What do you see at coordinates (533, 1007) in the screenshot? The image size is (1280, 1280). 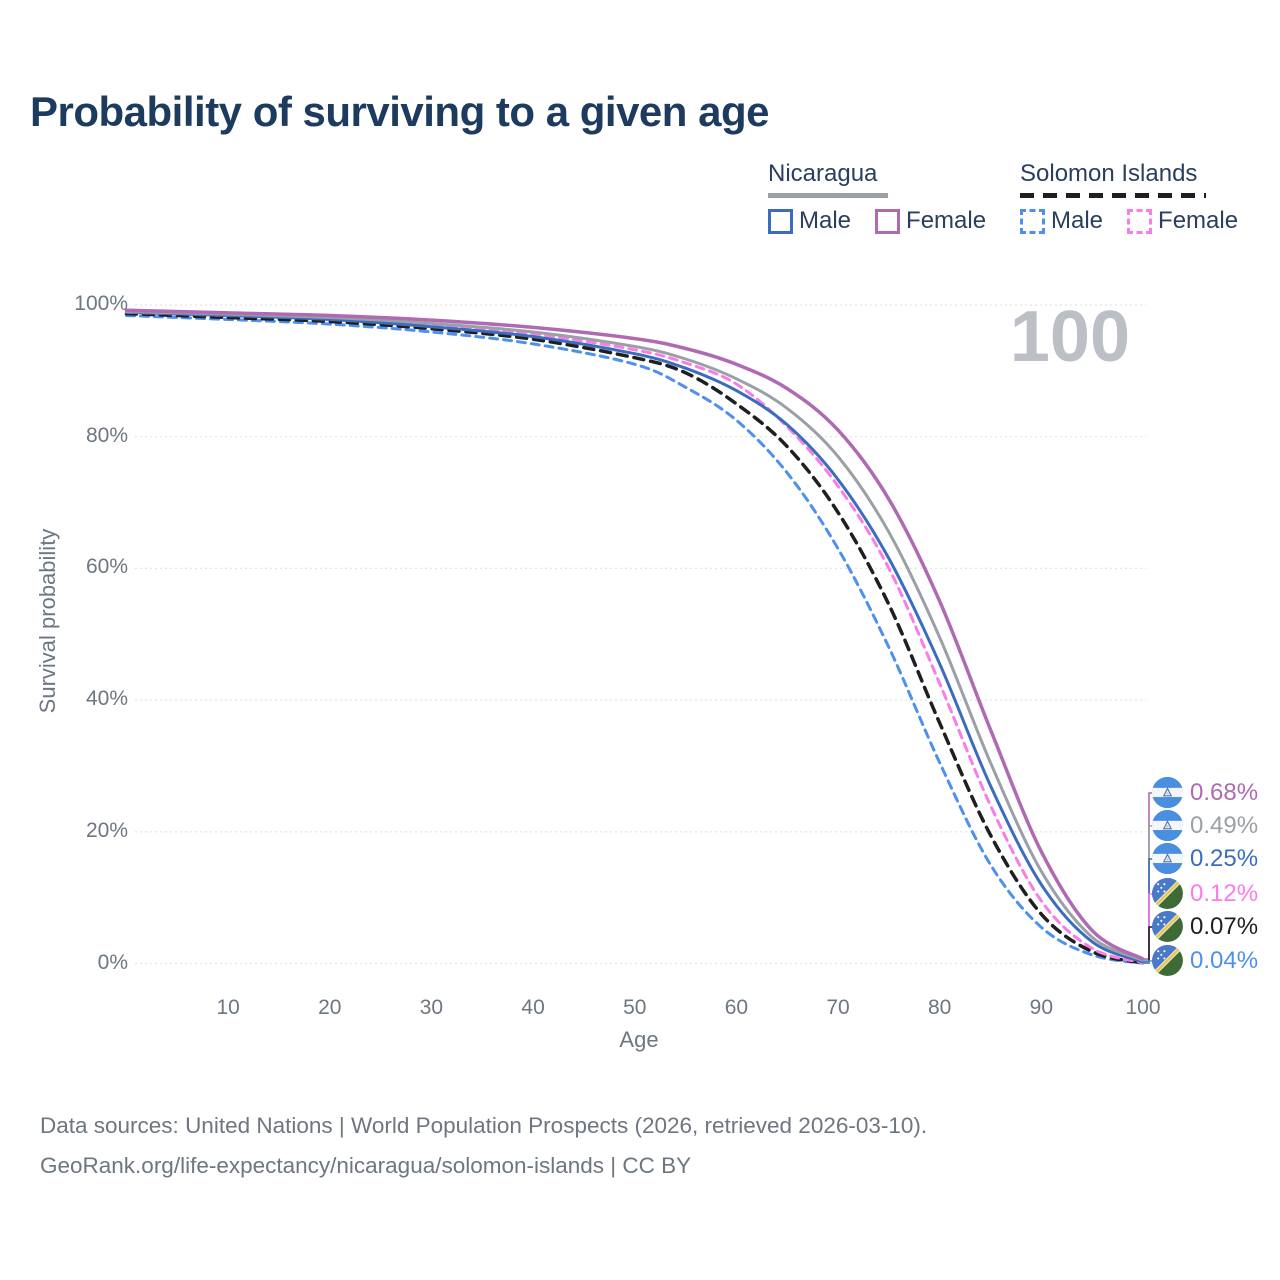 I see `x-tick-40: 40` at bounding box center [533, 1007].